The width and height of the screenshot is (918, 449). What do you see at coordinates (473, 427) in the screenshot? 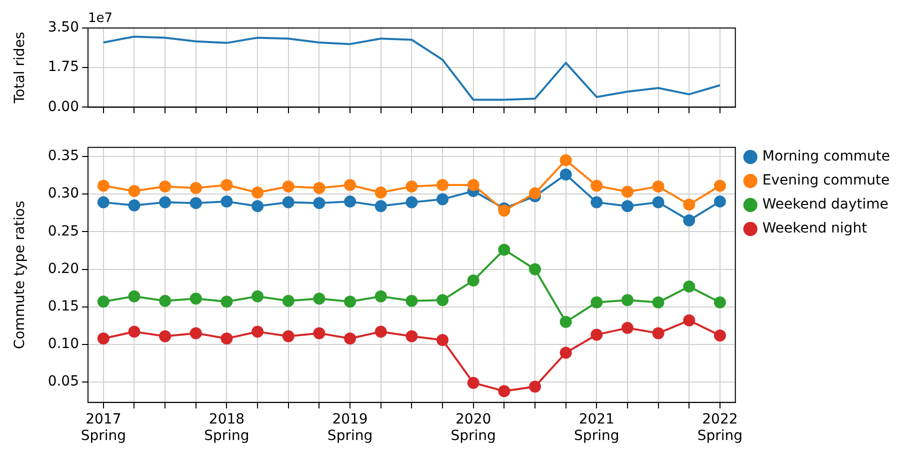
I see `x-tick-label: 2020 Spring` at bounding box center [473, 427].